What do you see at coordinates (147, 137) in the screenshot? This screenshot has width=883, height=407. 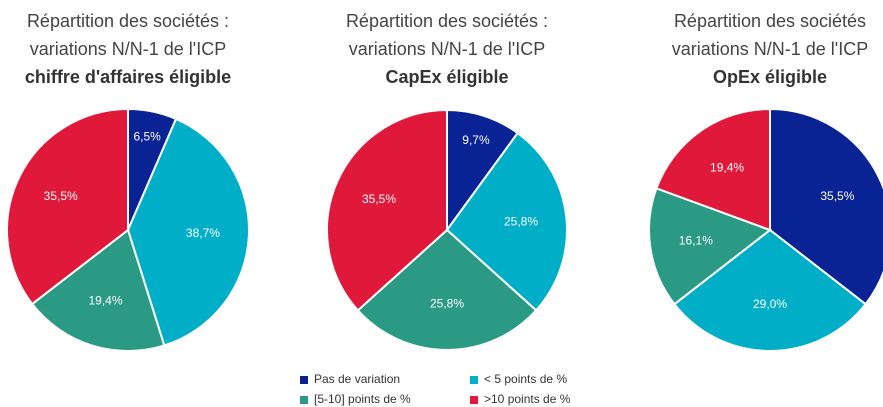 I see `data-label: 6,5%` at bounding box center [147, 137].